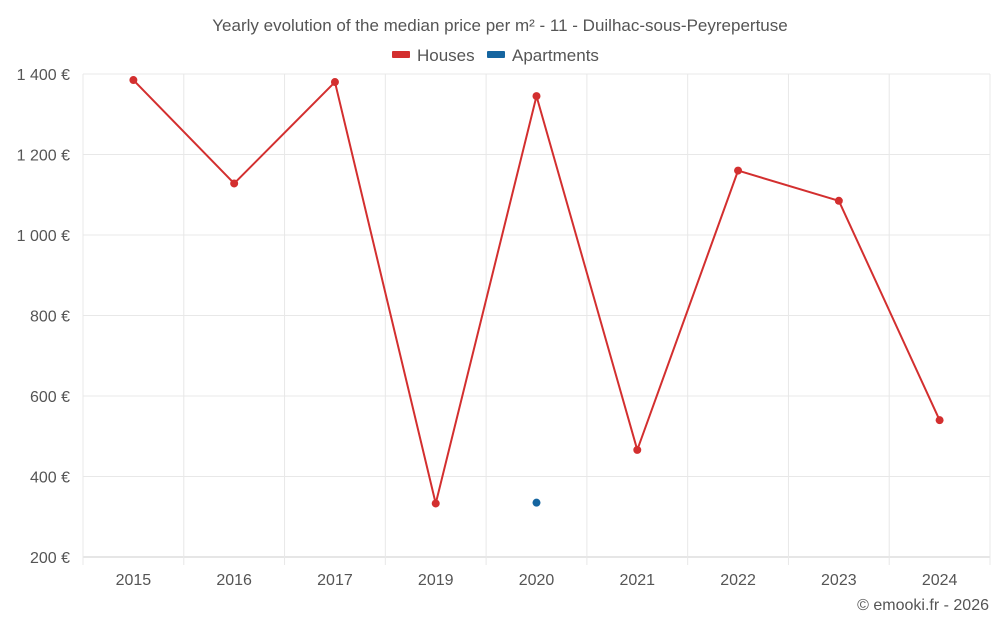 The height and width of the screenshot is (630, 1000). What do you see at coordinates (335, 580) in the screenshot?
I see `x-tick-label: 2017` at bounding box center [335, 580].